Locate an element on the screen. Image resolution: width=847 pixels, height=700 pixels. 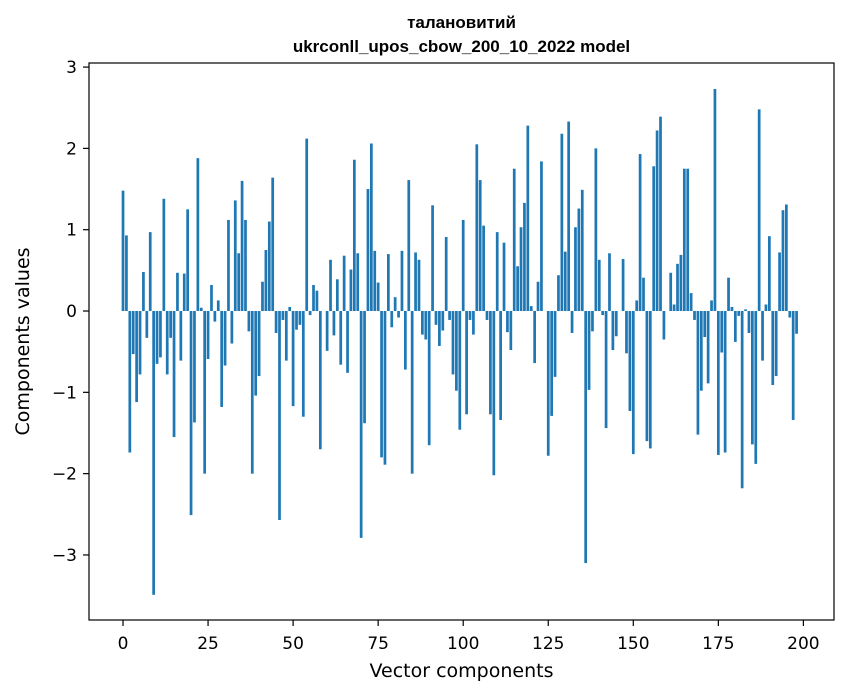
y-tick-label-3: 3 is located at coordinates (71, 68).